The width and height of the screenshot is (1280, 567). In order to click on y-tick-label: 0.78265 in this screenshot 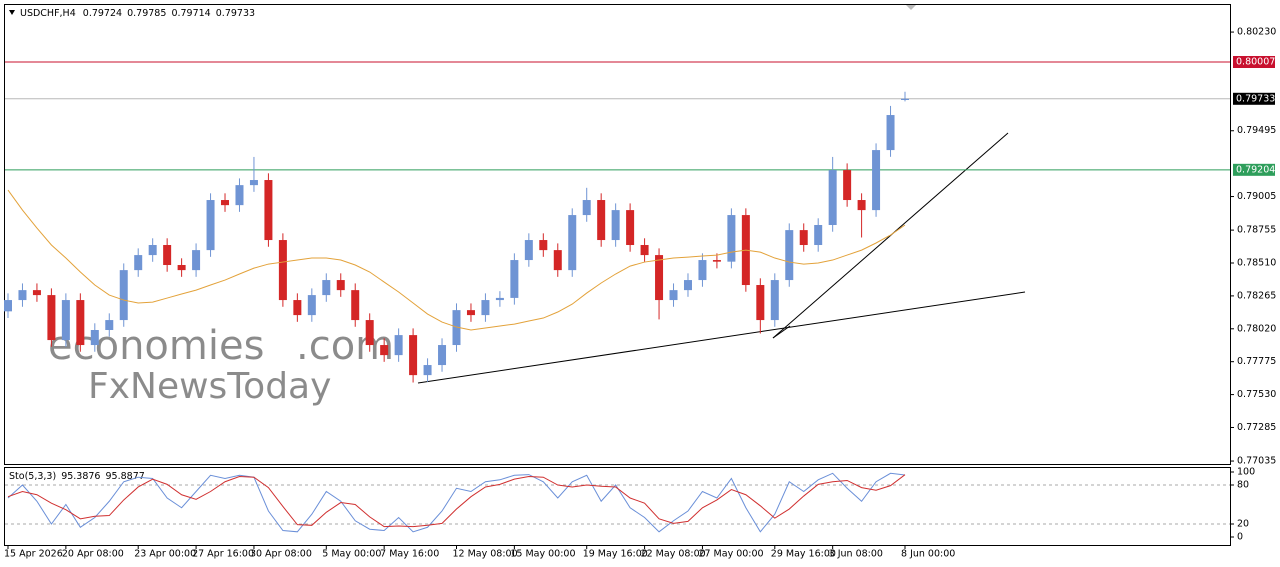, I will do `click(1256, 295)`.